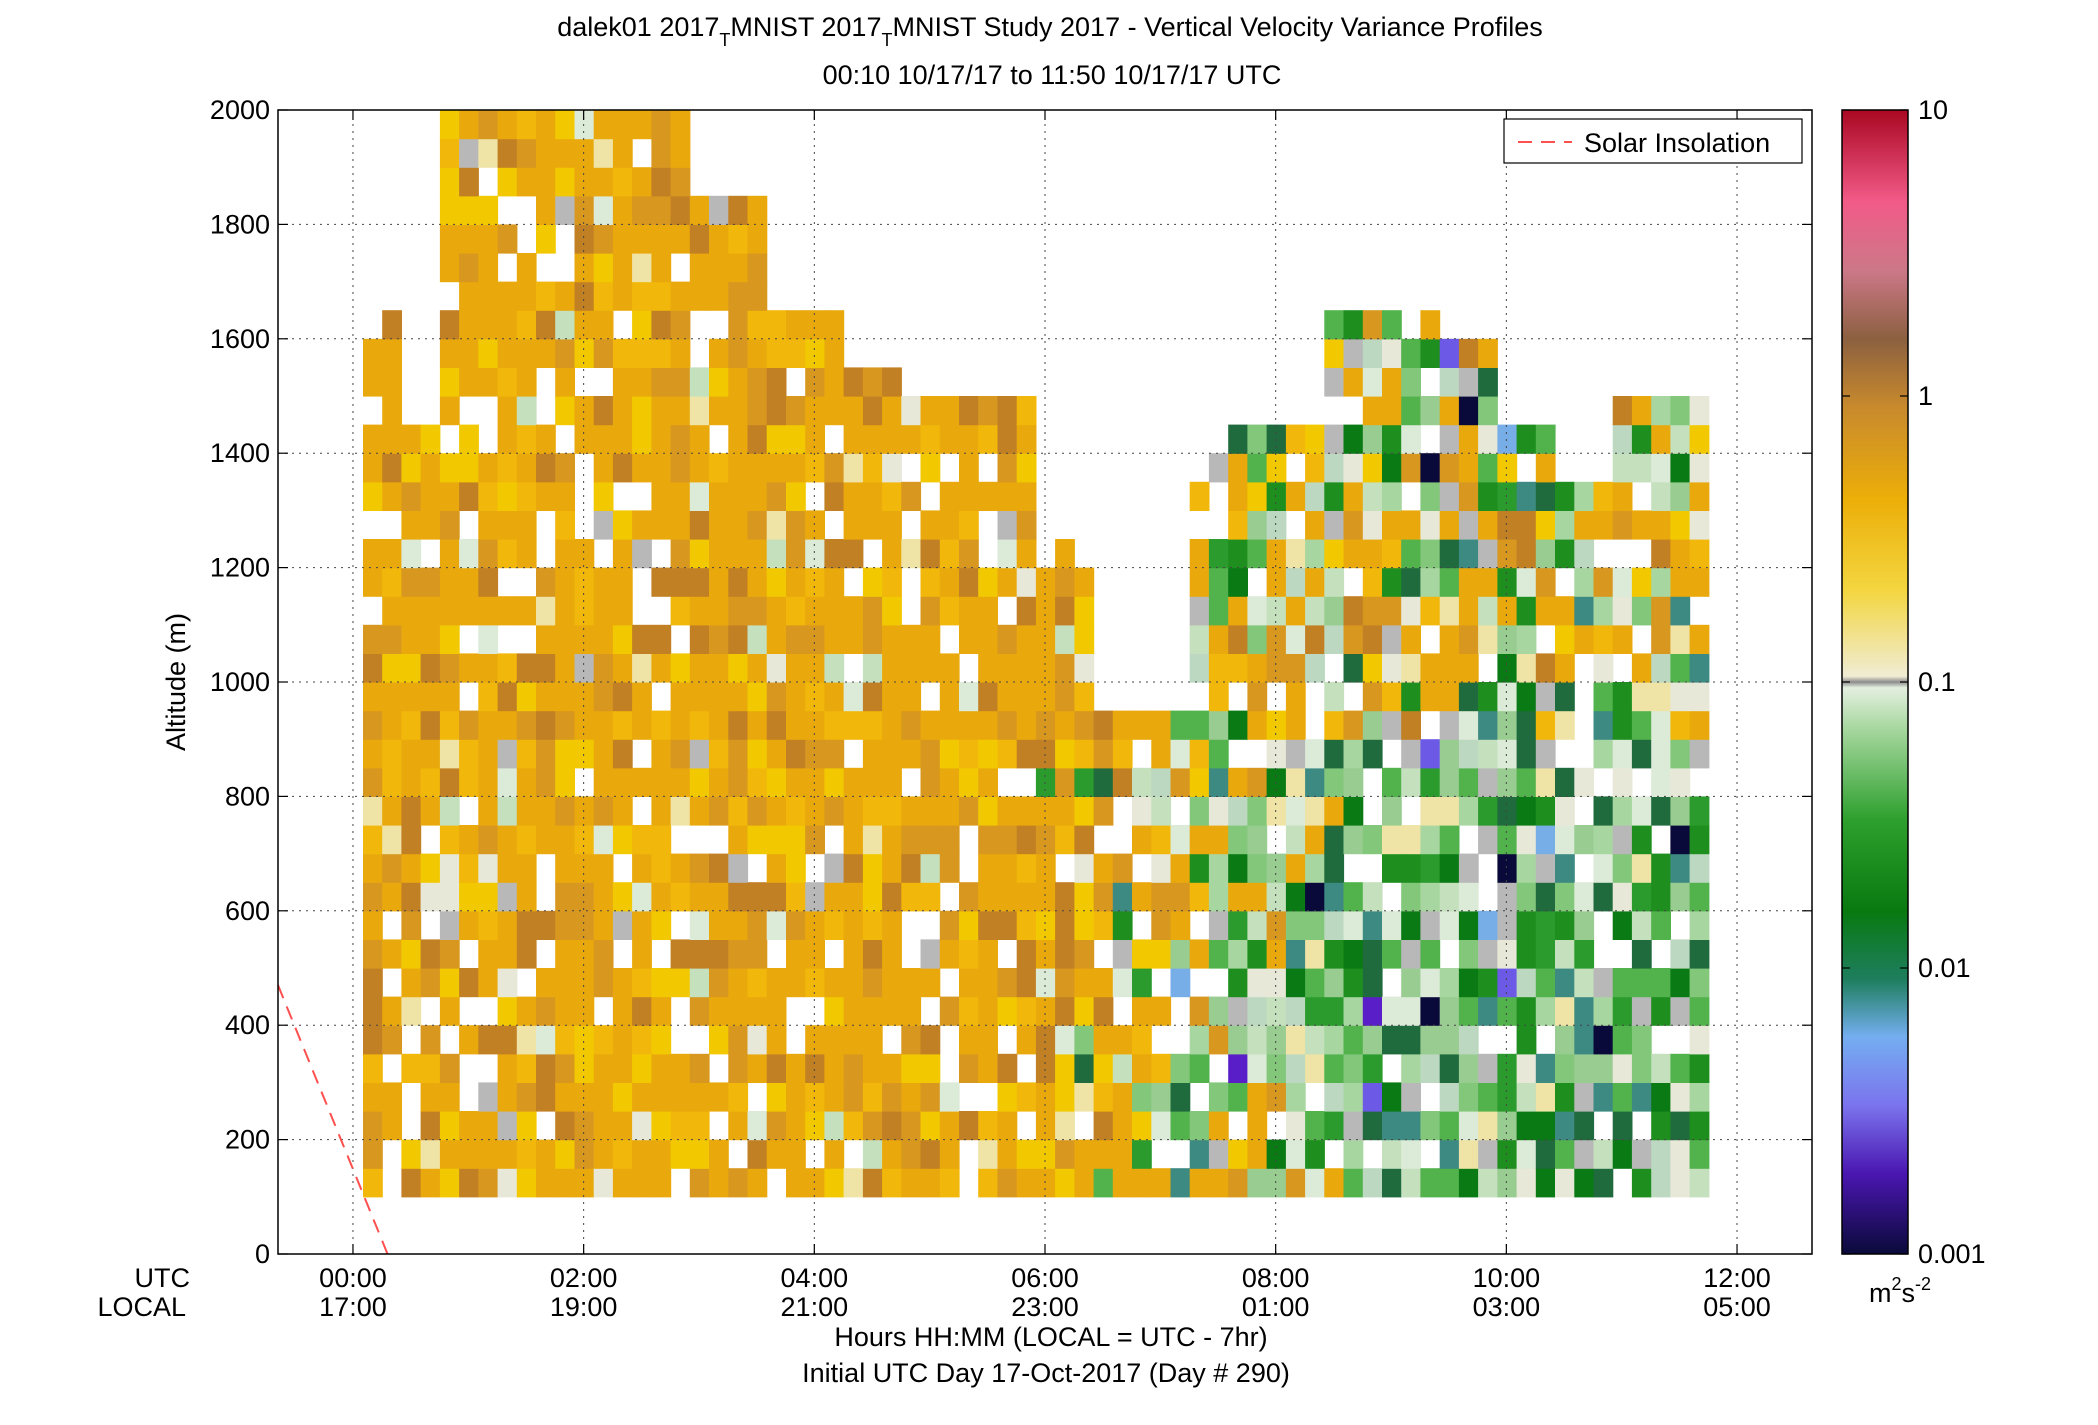 The width and height of the screenshot is (2098, 1425). Describe the element at coordinates (333, 1119) in the screenshot. I see `solar-insolation-path` at that location.